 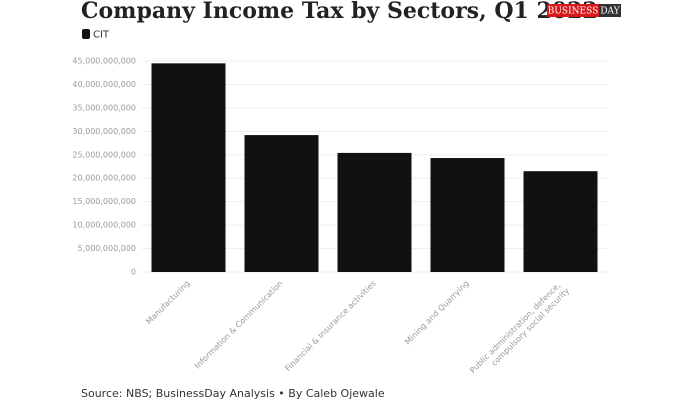 What do you see at coordinates (104, 225) in the screenshot?
I see `y-tick-label: 10,000,000,000` at bounding box center [104, 225].